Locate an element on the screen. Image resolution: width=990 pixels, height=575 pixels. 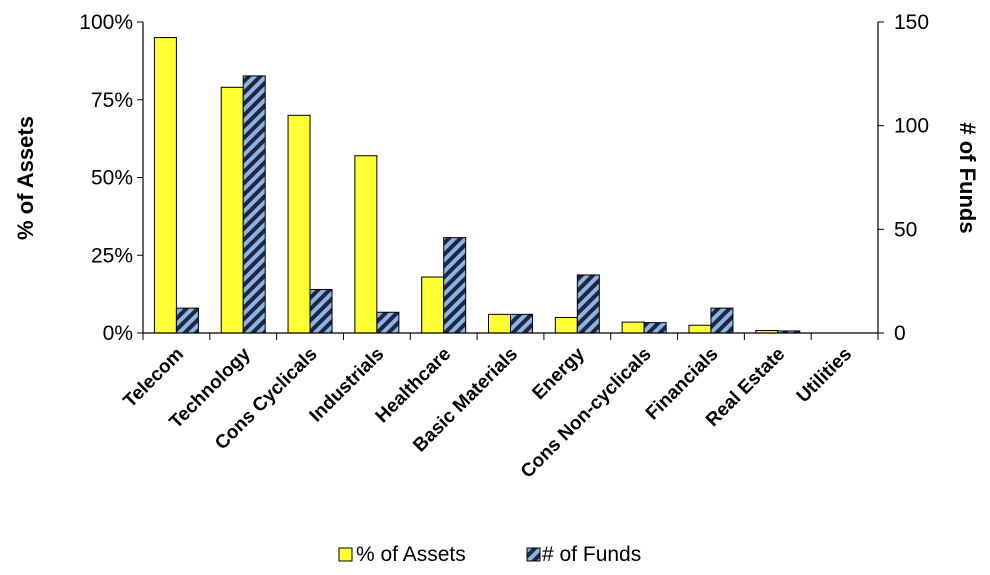
left-tick-label: 50% is located at coordinates (112, 178).